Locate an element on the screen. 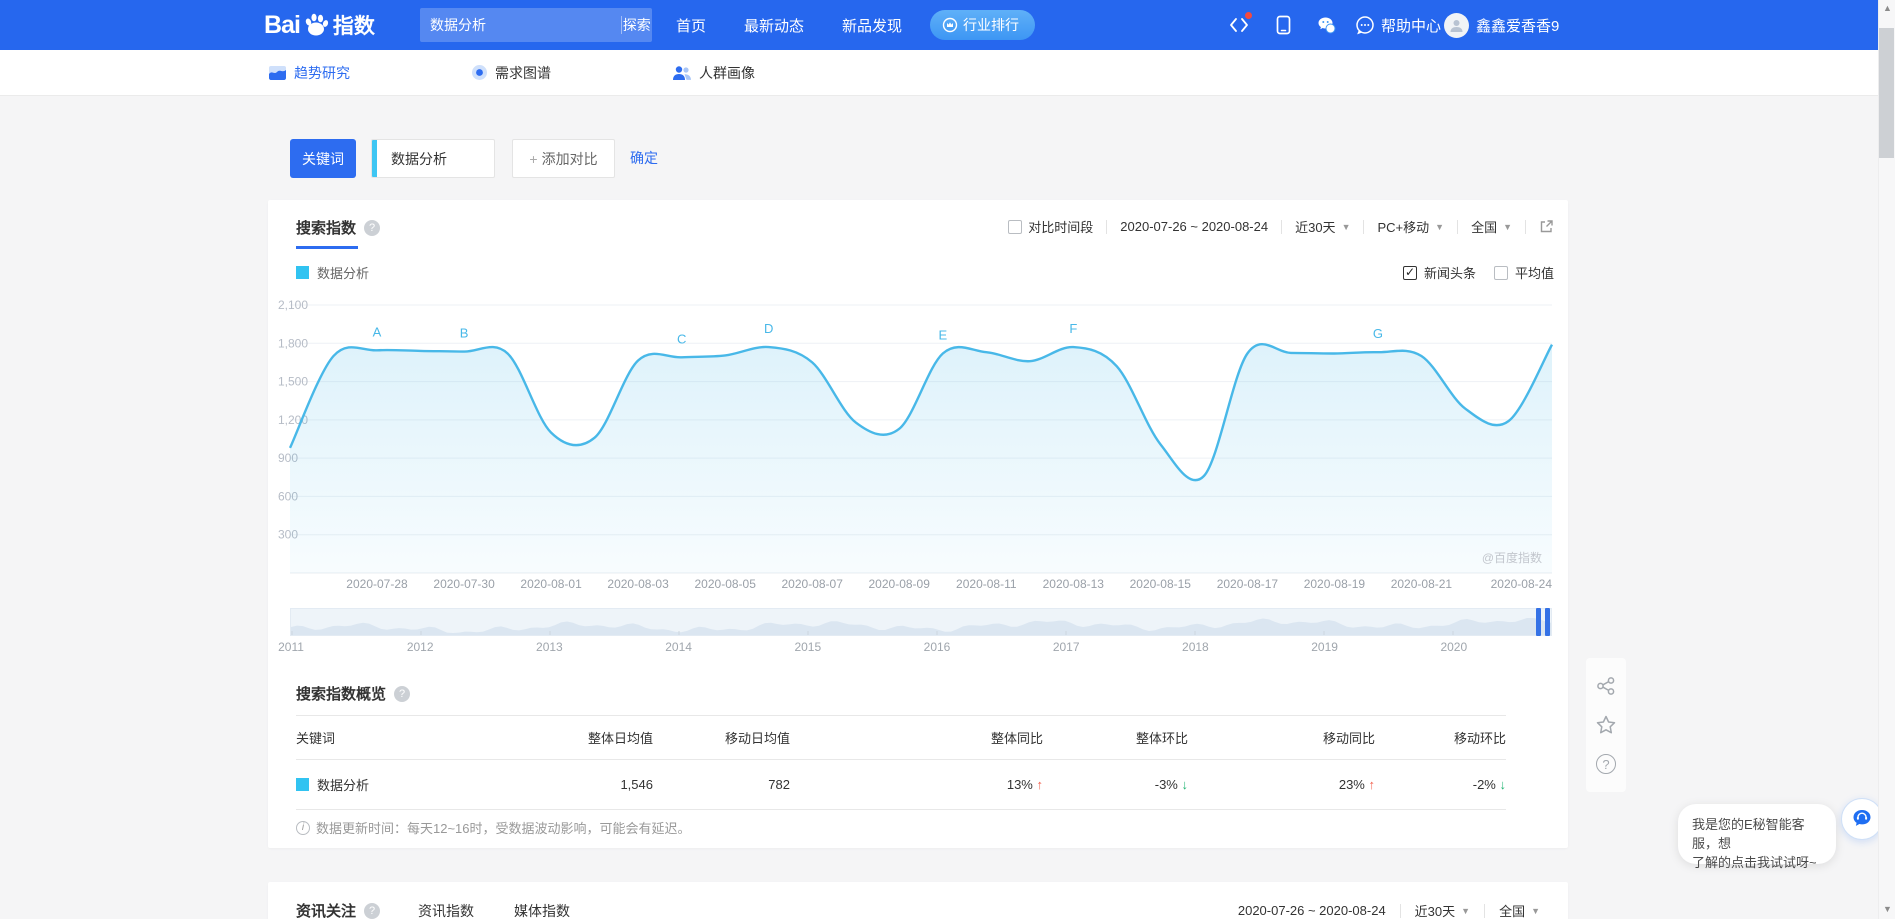 The width and height of the screenshot is (1895, 919). nav-item-1: 最新动态 is located at coordinates (774, 26).